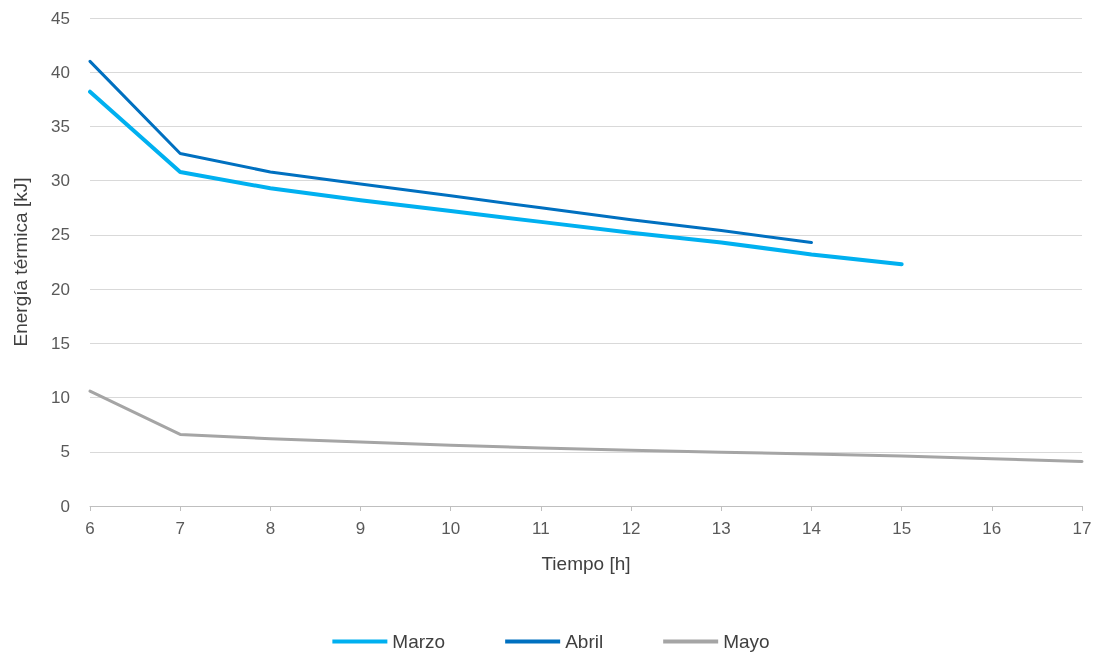 The image size is (1102, 666). I want to click on y-tick-label: 20, so click(60, 289).